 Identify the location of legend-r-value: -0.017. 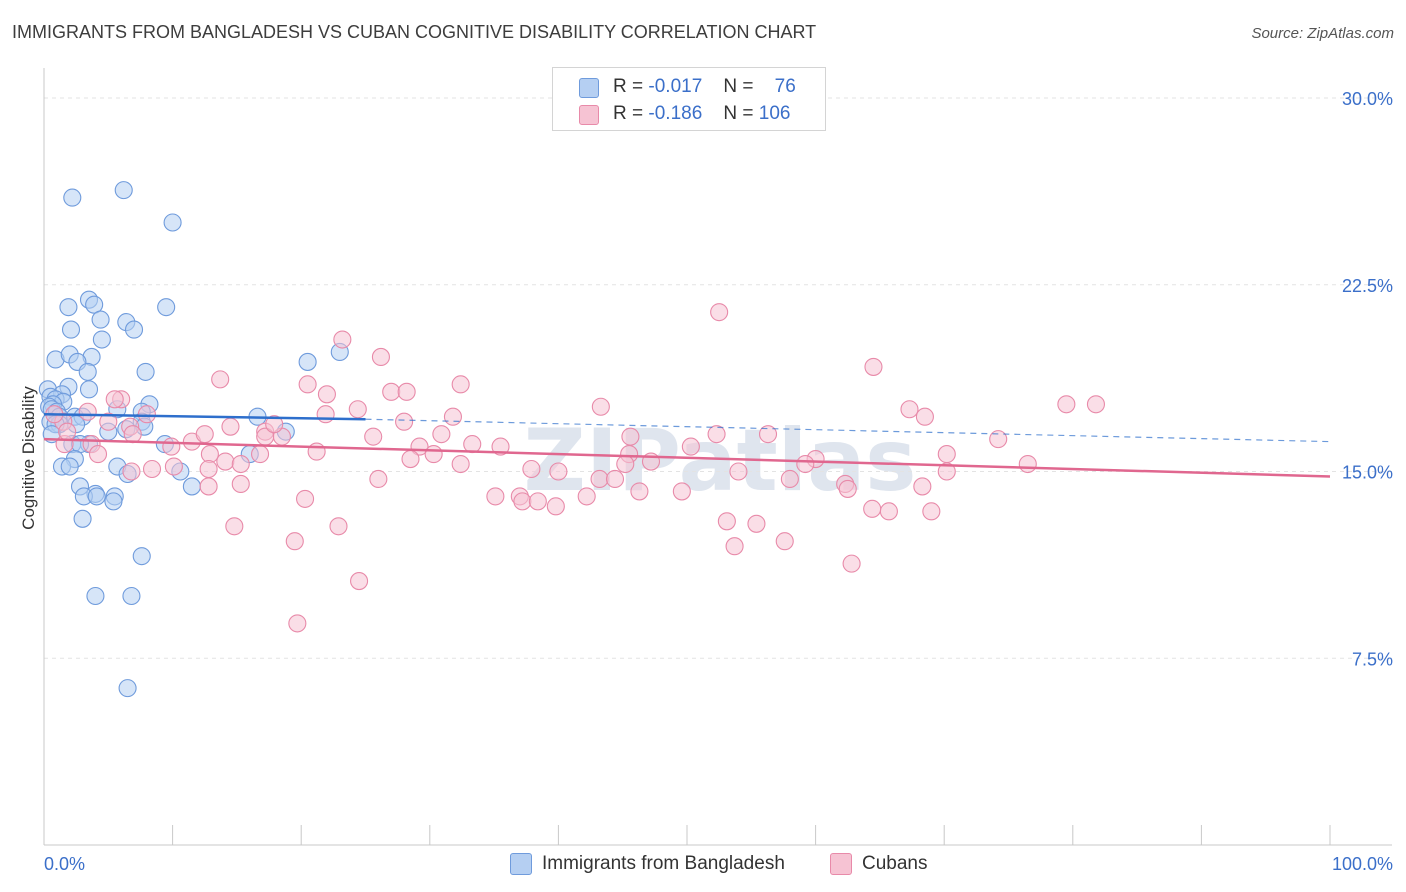
(675, 86).